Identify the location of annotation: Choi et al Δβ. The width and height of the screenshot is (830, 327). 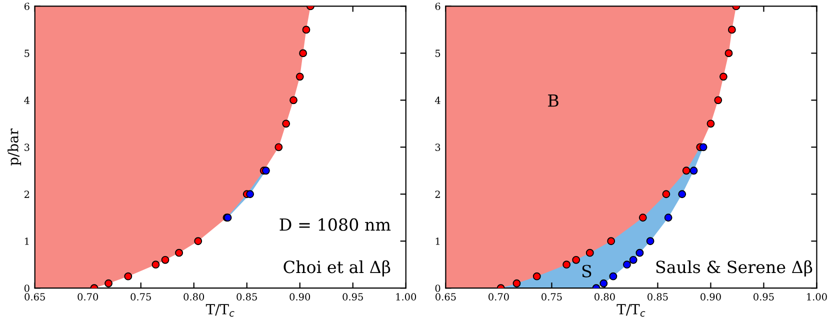
(337, 268).